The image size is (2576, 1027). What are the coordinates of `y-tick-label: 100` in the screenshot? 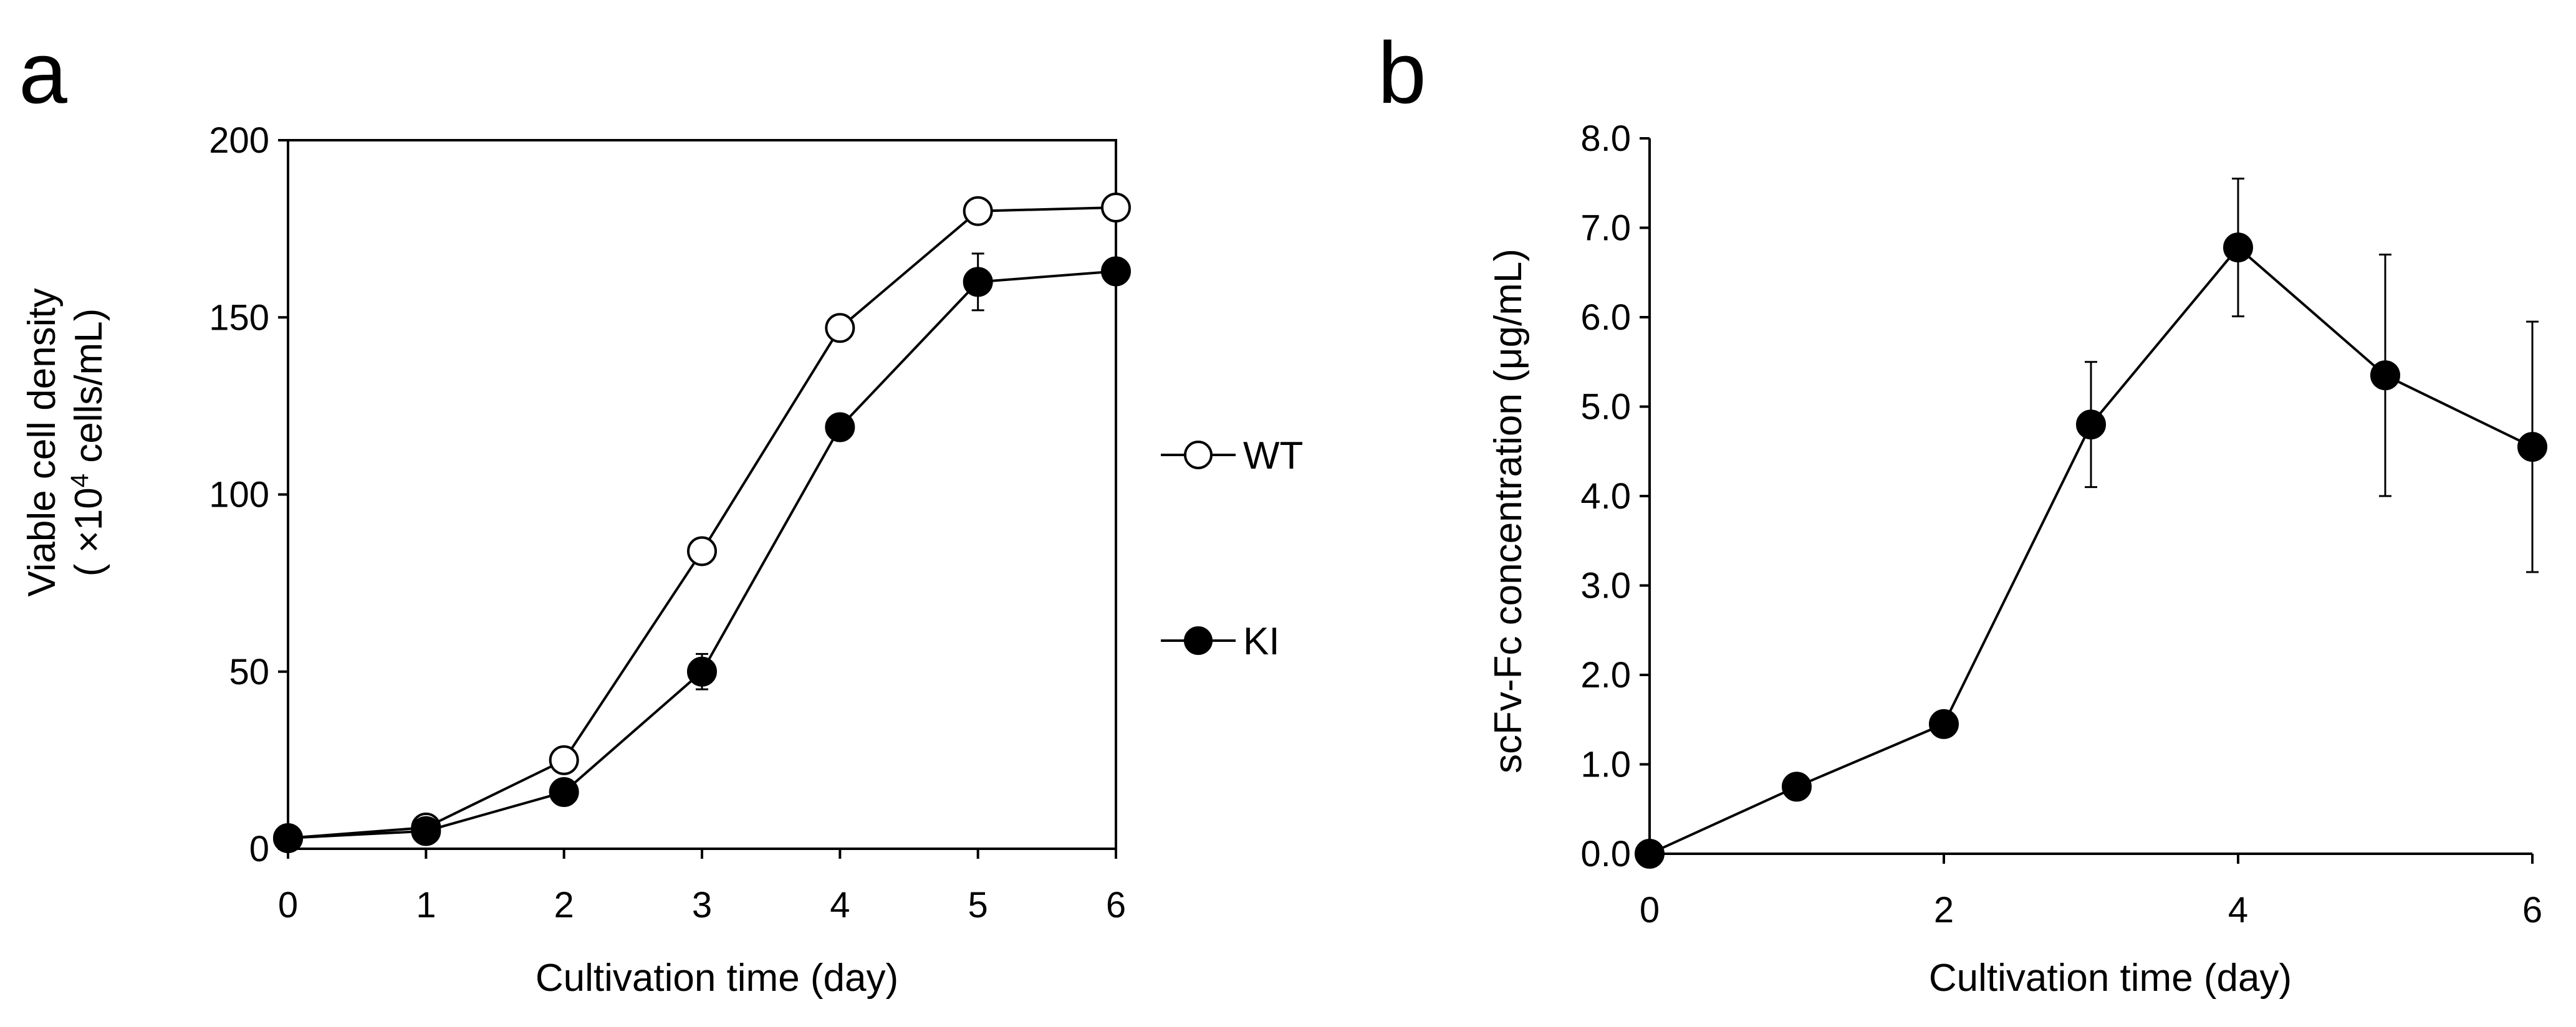 It's located at (239, 495).